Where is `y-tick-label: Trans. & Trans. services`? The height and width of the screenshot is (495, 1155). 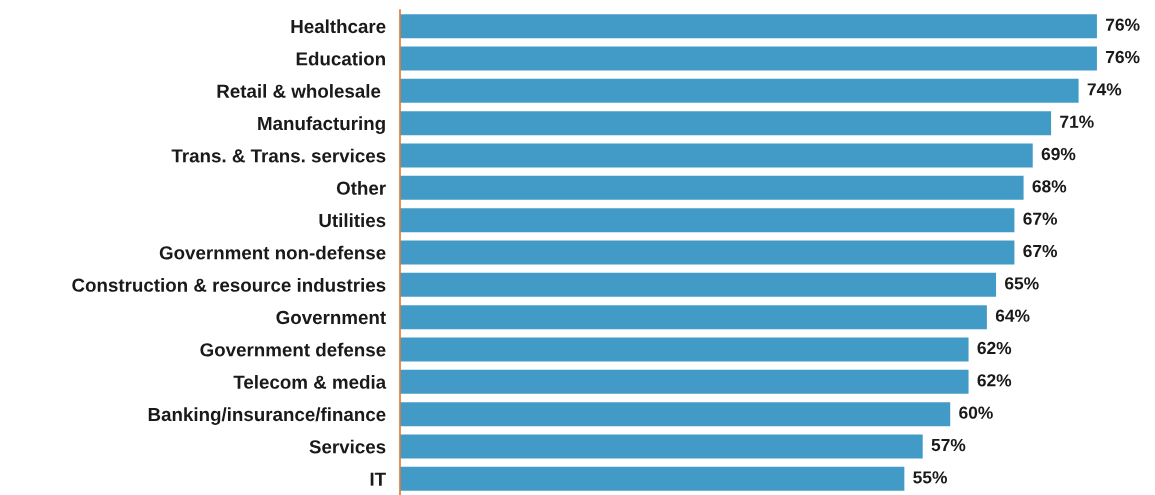
y-tick-label: Trans. & Trans. services is located at coordinates (278, 155).